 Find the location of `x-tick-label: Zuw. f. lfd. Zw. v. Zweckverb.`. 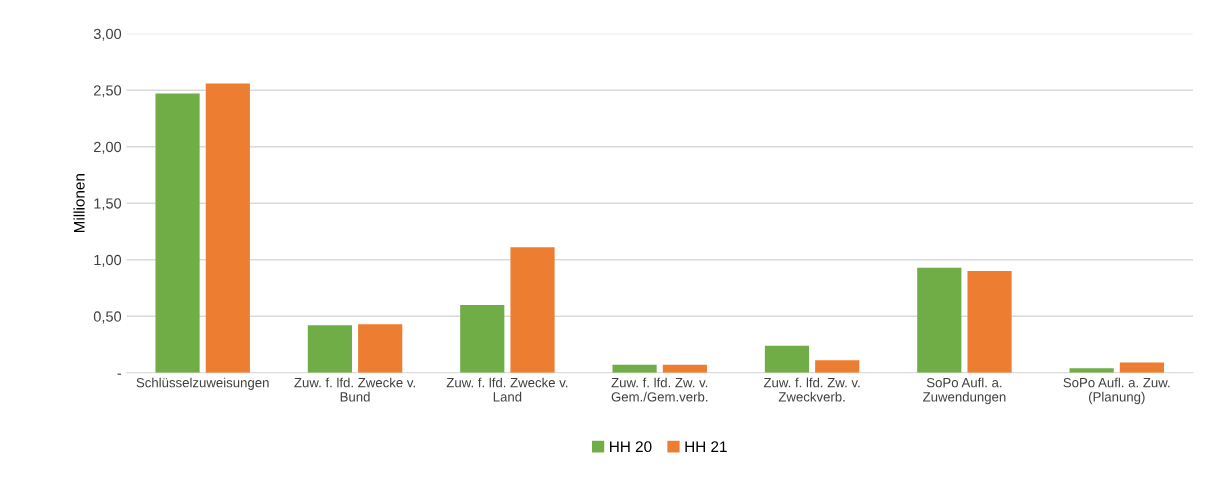

x-tick-label: Zuw. f. lfd. Zw. v. Zweckverb. is located at coordinates (811, 389).